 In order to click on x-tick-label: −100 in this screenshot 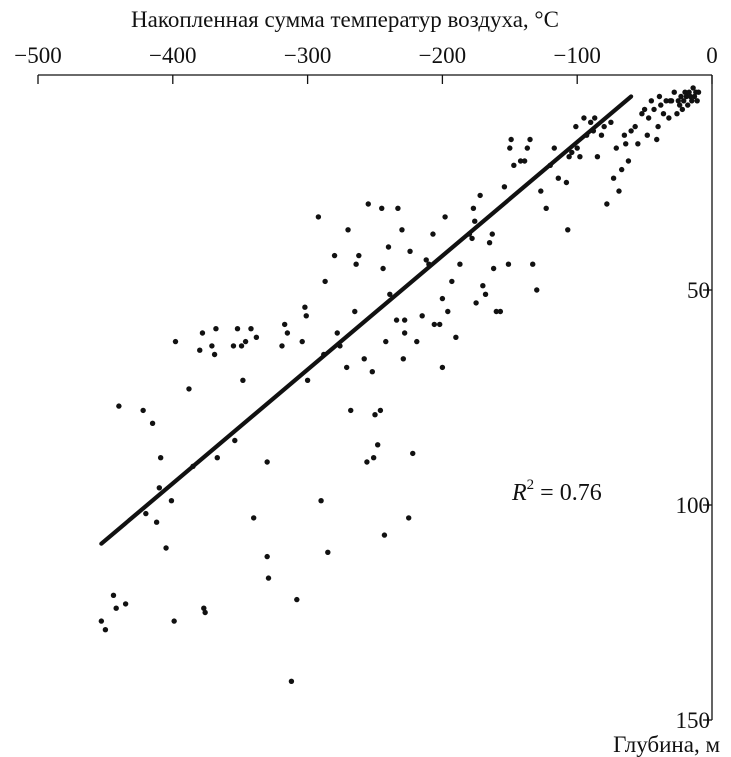, I will do `click(576, 55)`.